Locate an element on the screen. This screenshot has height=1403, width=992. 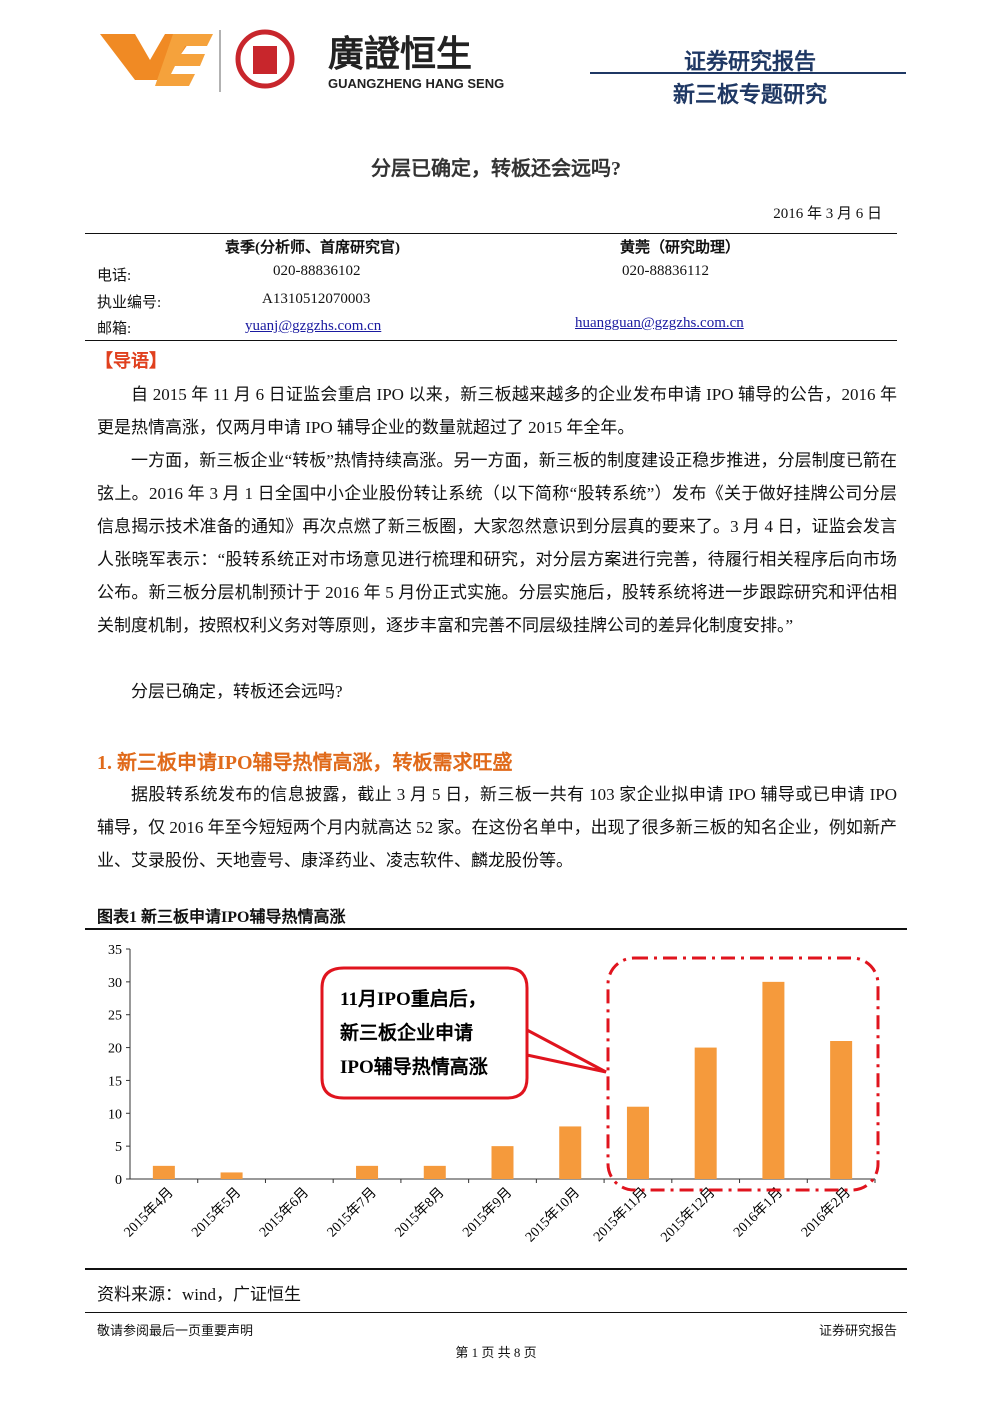
email: huangguan@gzgzhs.com.cn is located at coordinates (659, 323).